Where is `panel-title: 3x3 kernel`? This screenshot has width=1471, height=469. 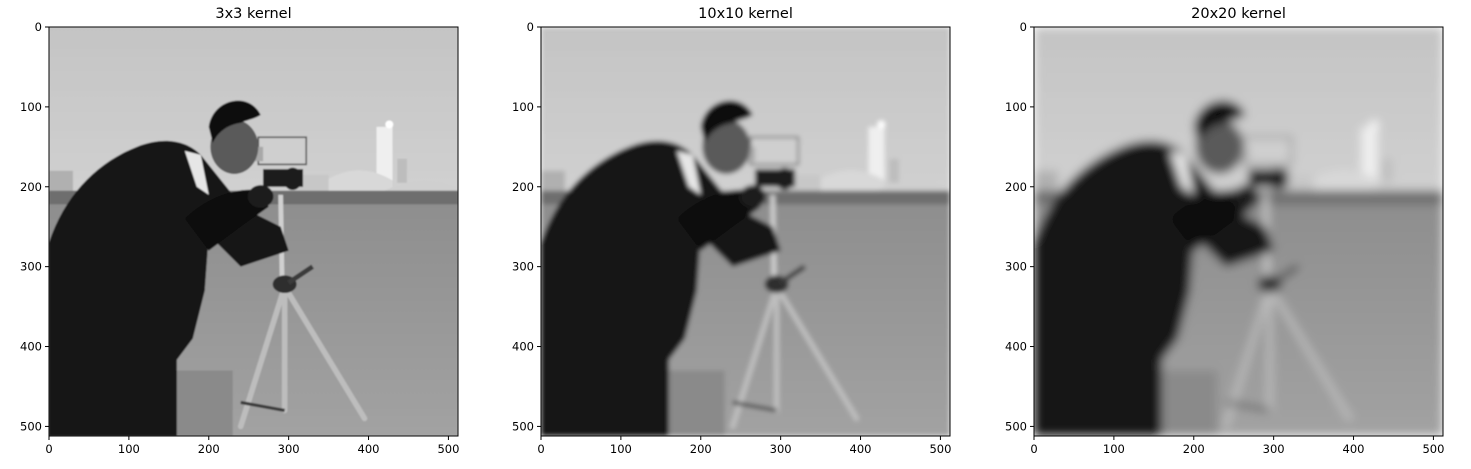
panel-title: 3x3 kernel is located at coordinates (253, 14).